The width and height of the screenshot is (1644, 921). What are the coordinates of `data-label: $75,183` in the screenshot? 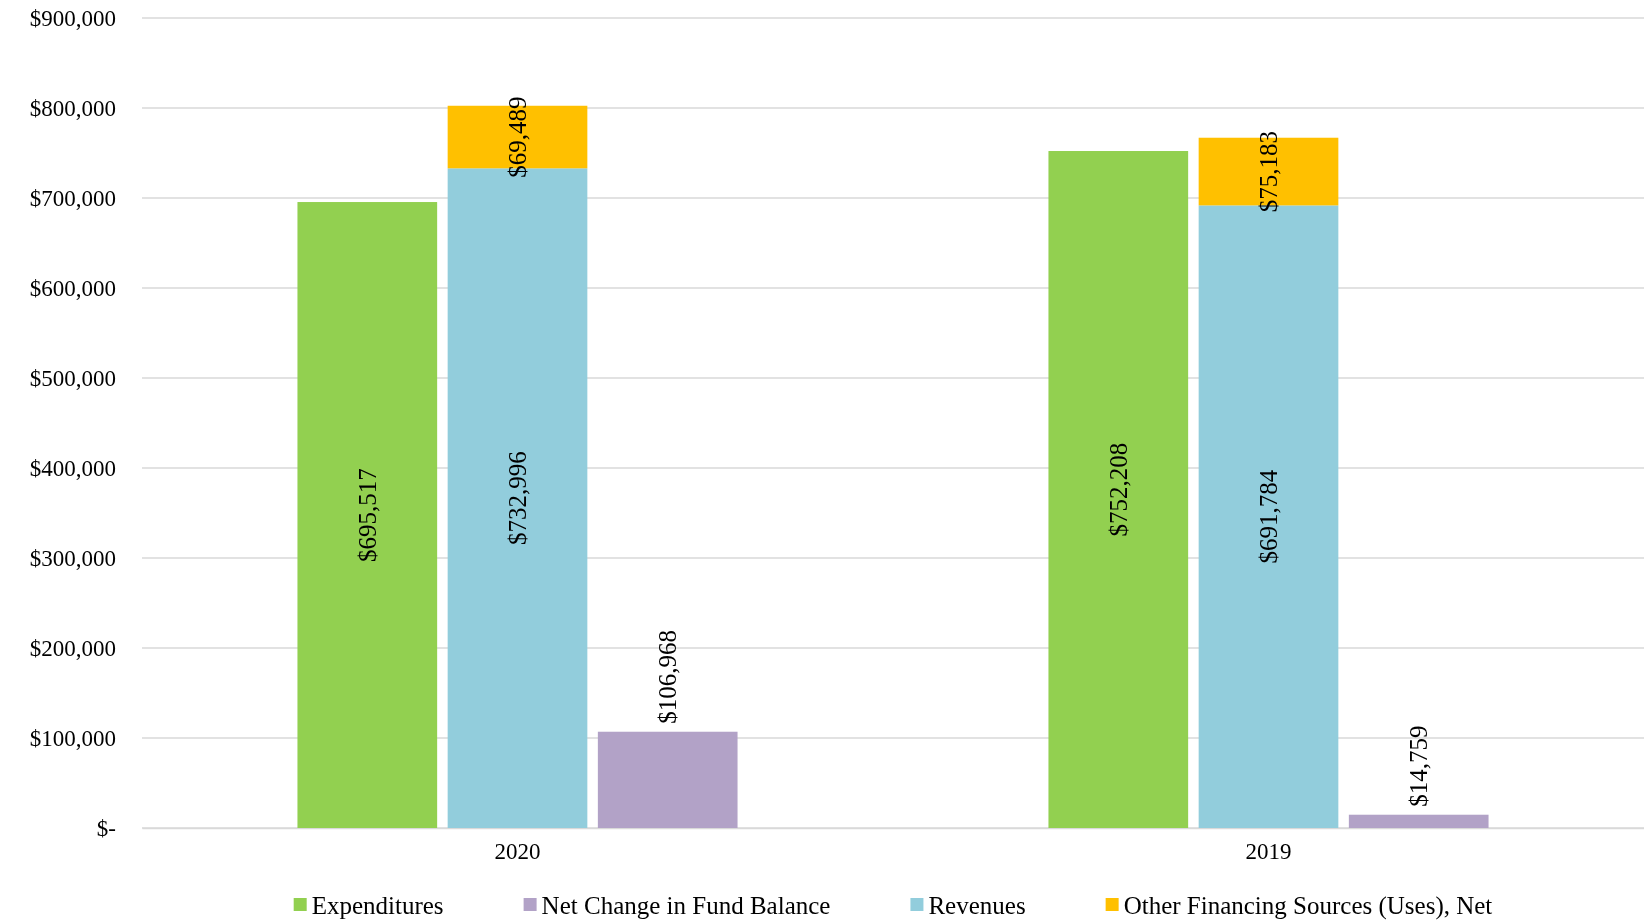 It's located at (1268, 171).